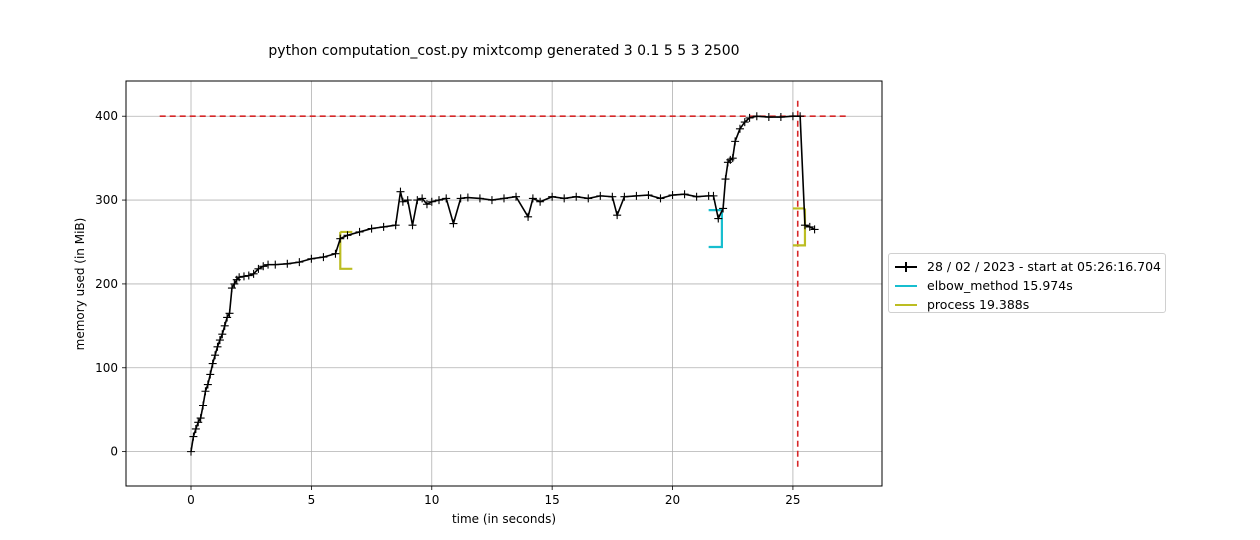  Describe the element at coordinates (1000, 285) in the screenshot. I see `legend-label-elbow-method: elbow_method 15.974s` at that location.